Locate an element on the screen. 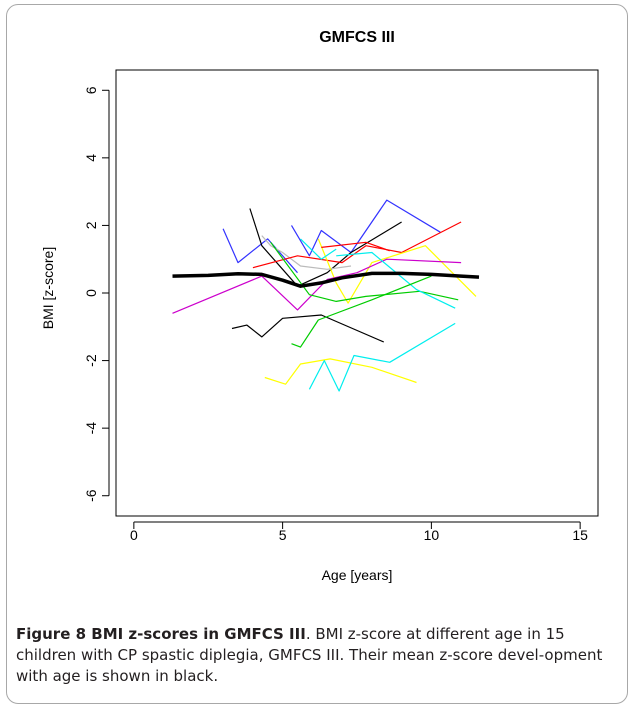 This screenshot has width=636, height=710. y-axis-label: BMI [z-score] is located at coordinates (48, 288).